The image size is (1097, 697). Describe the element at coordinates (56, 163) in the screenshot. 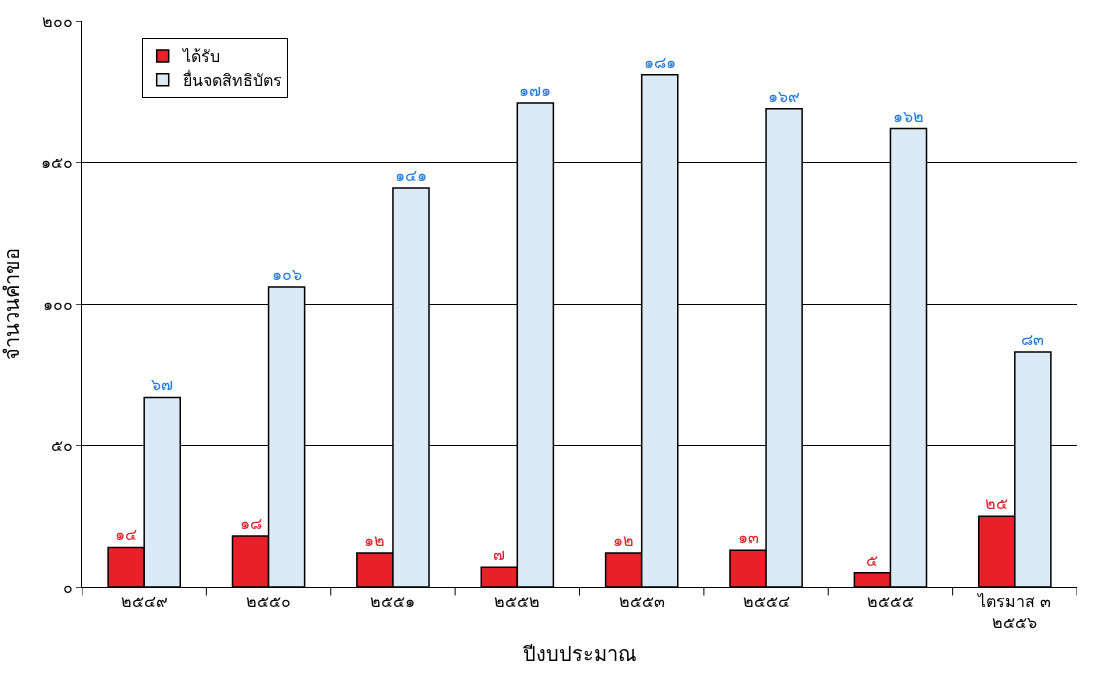

I see `y-tick-label: ๑๕๐` at that location.